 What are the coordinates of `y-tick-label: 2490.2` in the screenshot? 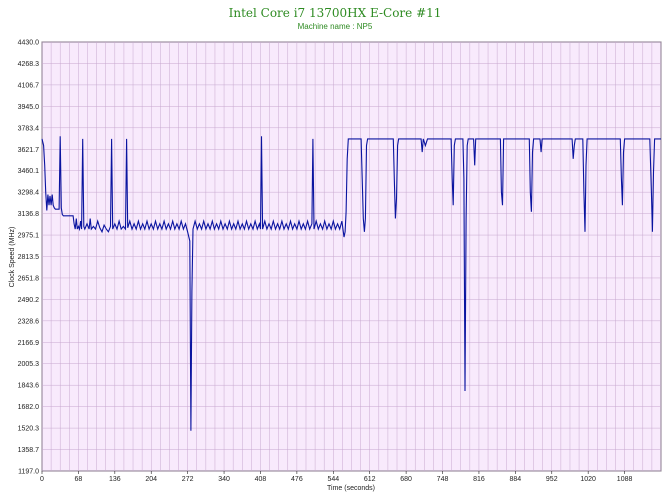 It's located at (29, 300).